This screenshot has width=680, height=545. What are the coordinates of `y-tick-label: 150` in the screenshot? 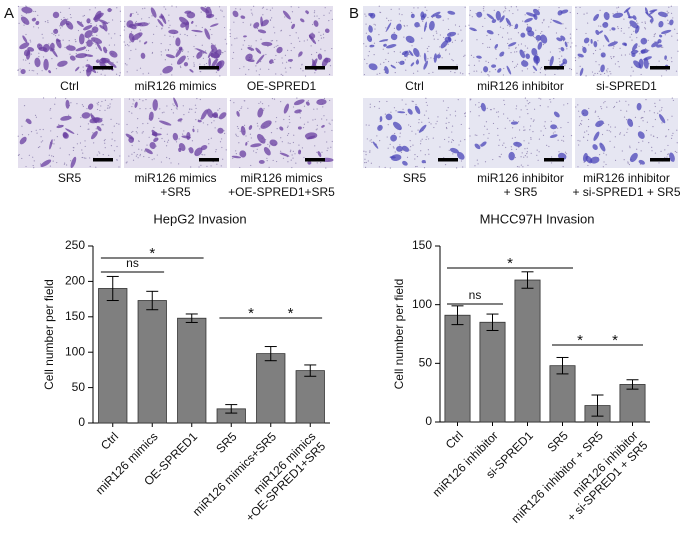 It's located at (75, 316).